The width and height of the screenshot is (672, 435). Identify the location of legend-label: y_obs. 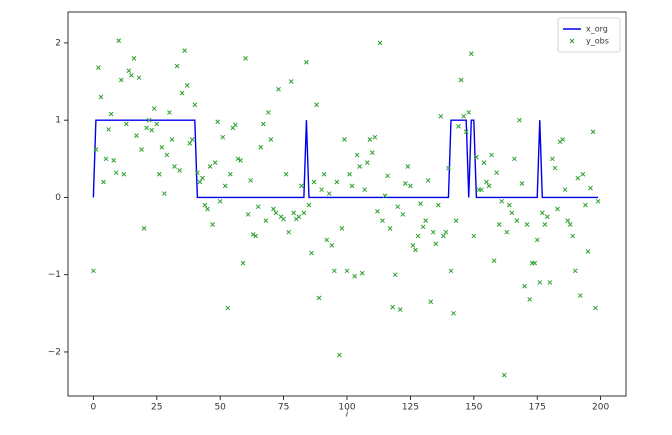
(597, 41).